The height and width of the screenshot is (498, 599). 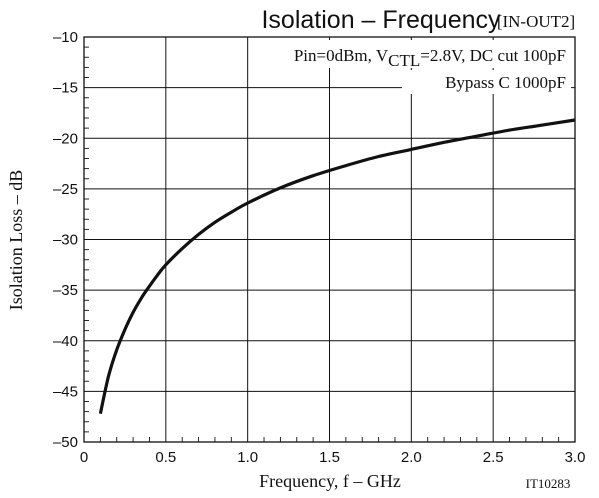 I want to click on y-tick-labels: –10 –15 –20 –25 –30 –35 –40 –45 –50, so click(x=65, y=240).